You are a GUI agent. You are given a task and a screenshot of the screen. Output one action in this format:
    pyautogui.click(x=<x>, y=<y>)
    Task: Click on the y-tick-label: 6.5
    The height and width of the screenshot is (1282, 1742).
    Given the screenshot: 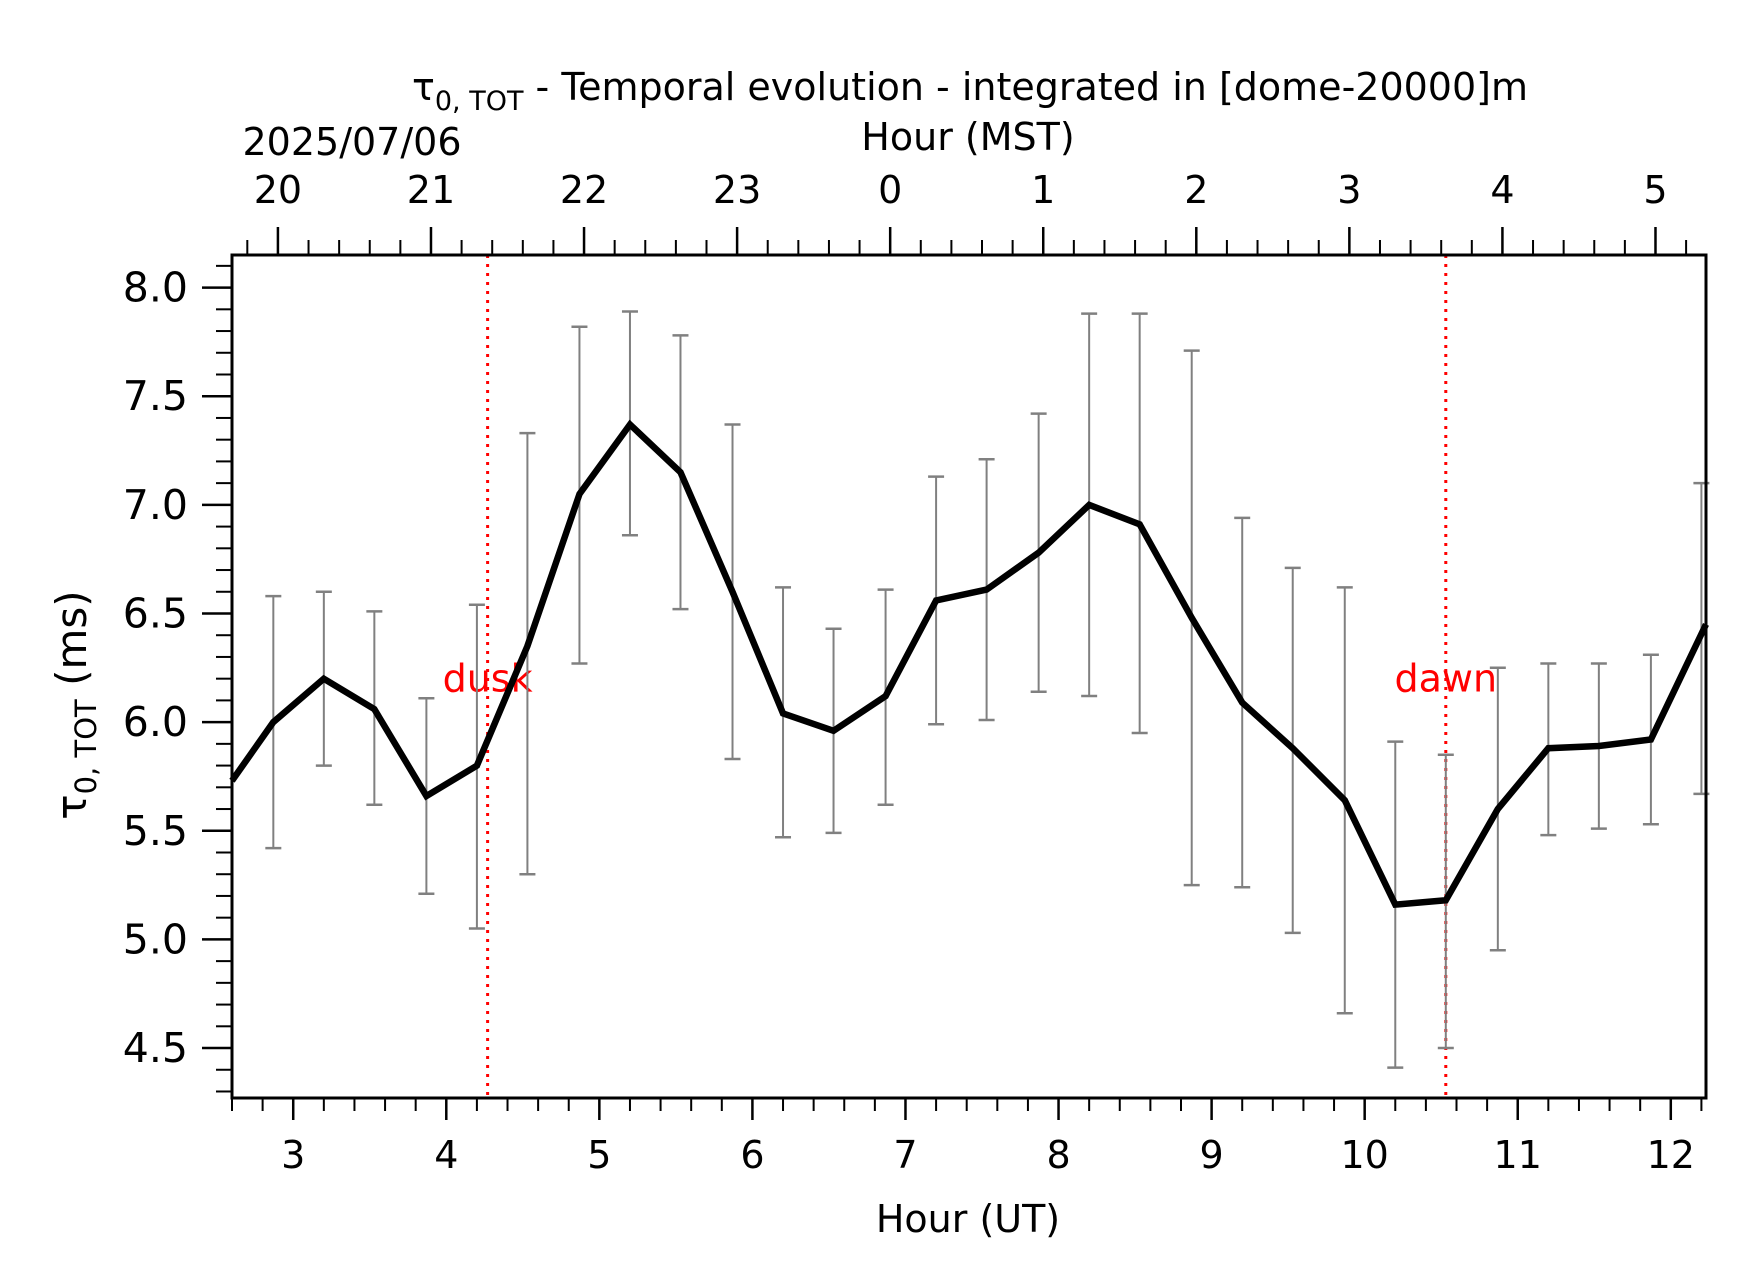 What is the action you would take?
    pyautogui.click(x=155, y=613)
    